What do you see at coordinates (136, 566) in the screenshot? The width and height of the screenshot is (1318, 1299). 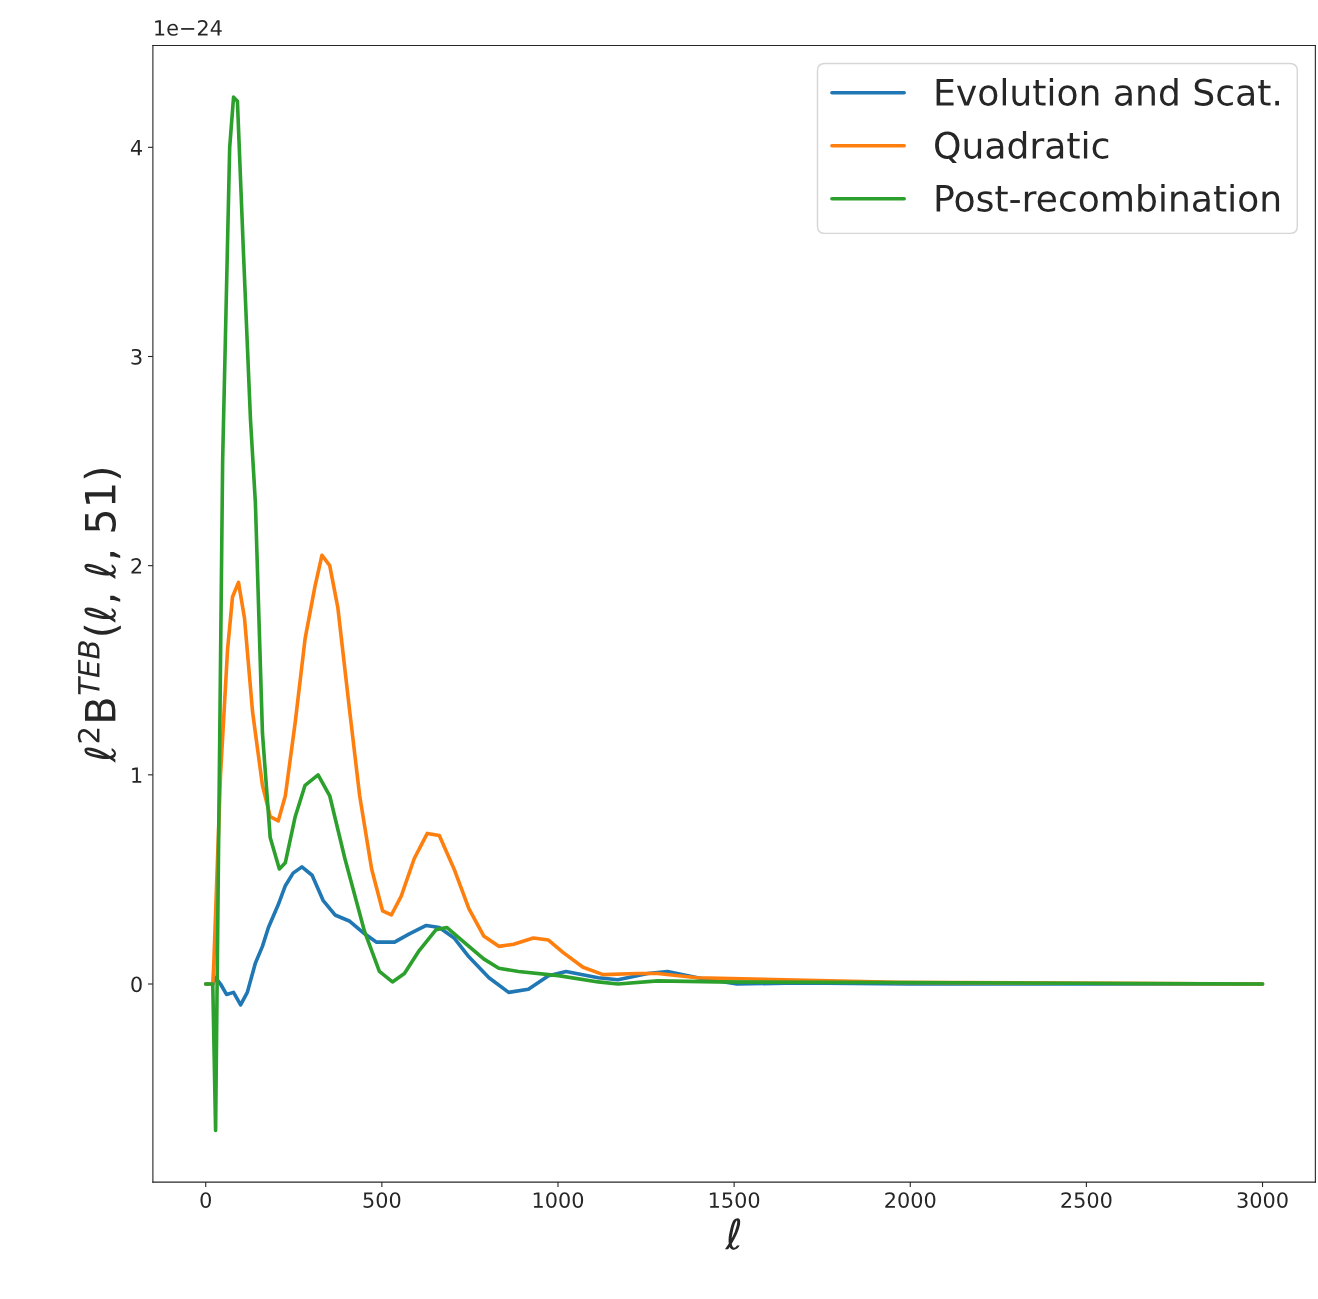 I see `y-tick-label: 2` at bounding box center [136, 566].